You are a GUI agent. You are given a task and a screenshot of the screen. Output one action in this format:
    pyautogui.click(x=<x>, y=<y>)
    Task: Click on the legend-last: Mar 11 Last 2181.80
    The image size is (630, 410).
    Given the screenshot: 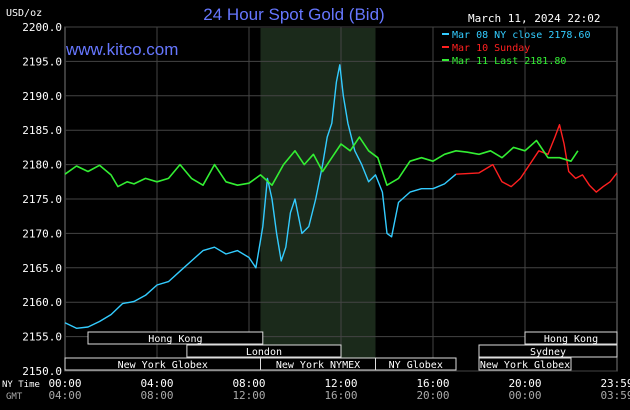 What is the action you would take?
    pyautogui.click(x=509, y=61)
    